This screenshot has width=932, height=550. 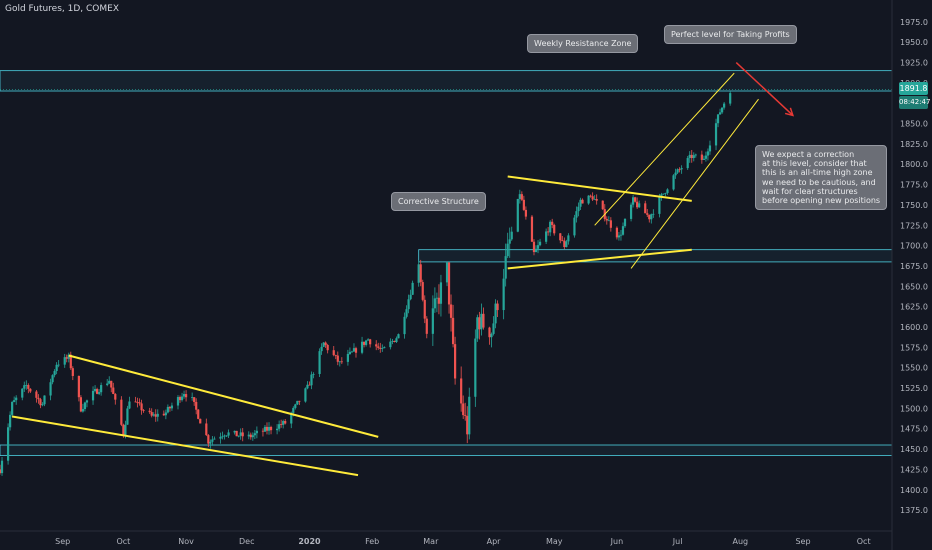 I want to click on price-tick-label: 1450.0, so click(x=914, y=449).